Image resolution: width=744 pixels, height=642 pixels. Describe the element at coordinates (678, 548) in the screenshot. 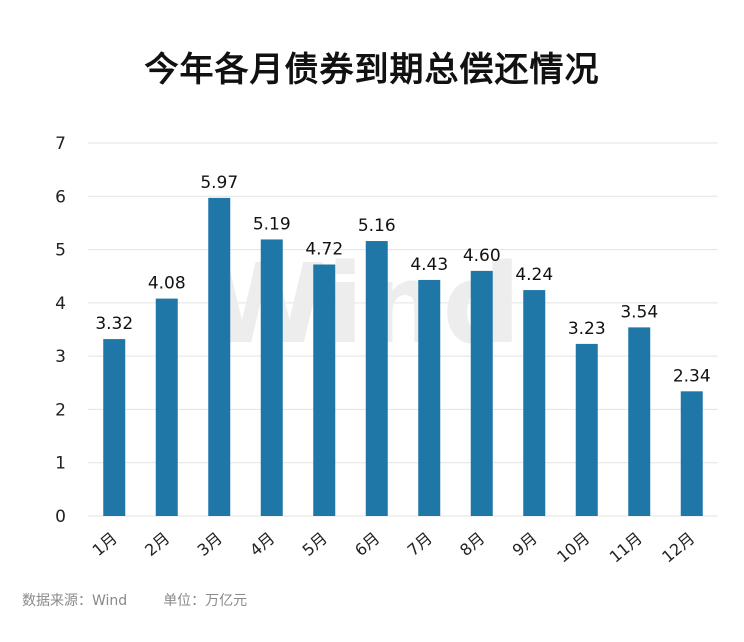

I see `x-tick-label: 12月` at that location.